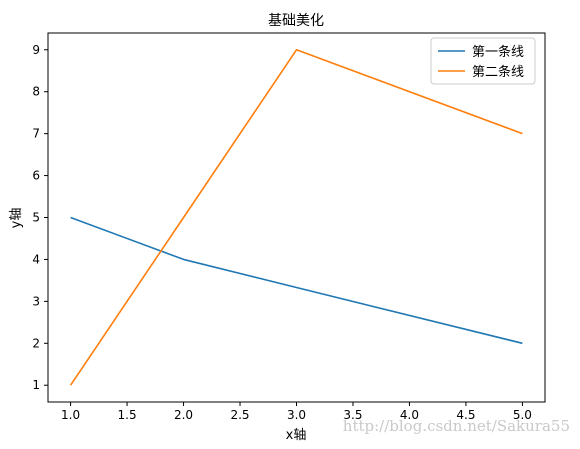  Describe the element at coordinates (522, 415) in the screenshot. I see `x-tick-label: 5.0` at that location.